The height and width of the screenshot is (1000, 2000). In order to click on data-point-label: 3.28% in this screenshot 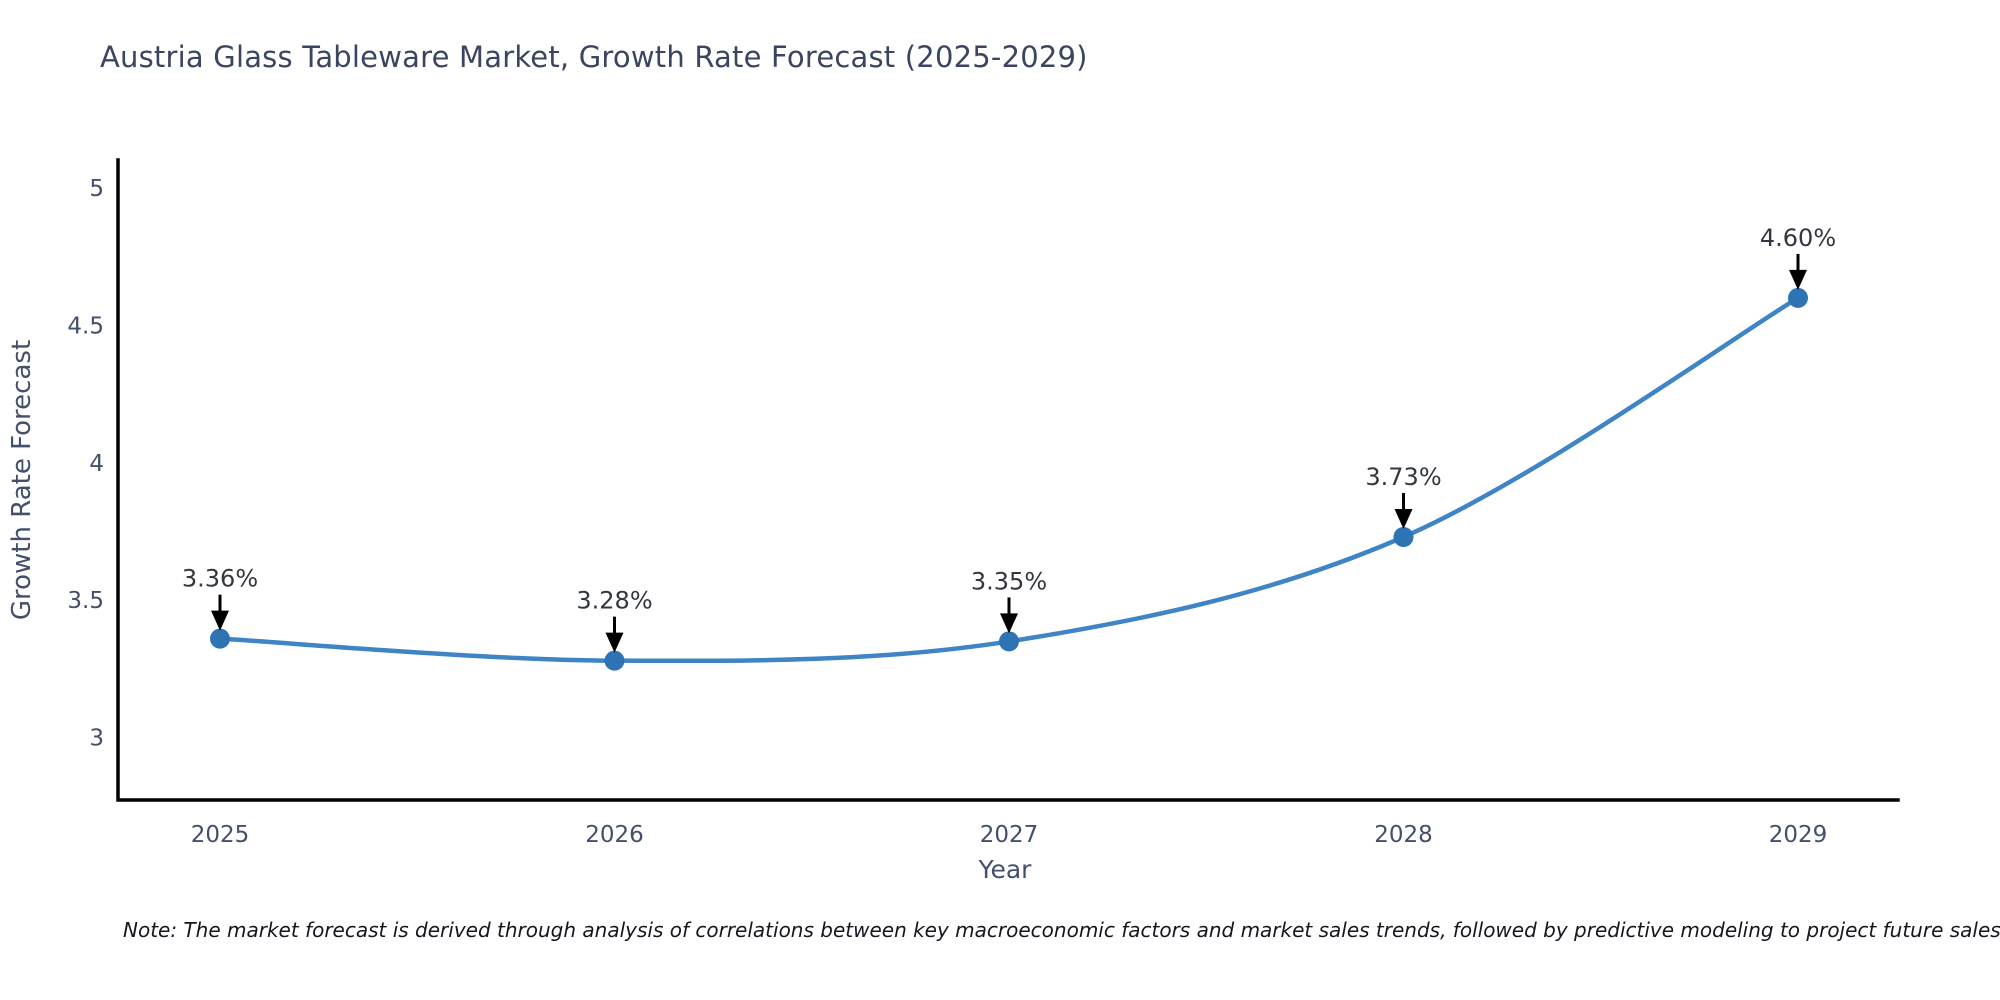, I will do `click(614, 601)`.